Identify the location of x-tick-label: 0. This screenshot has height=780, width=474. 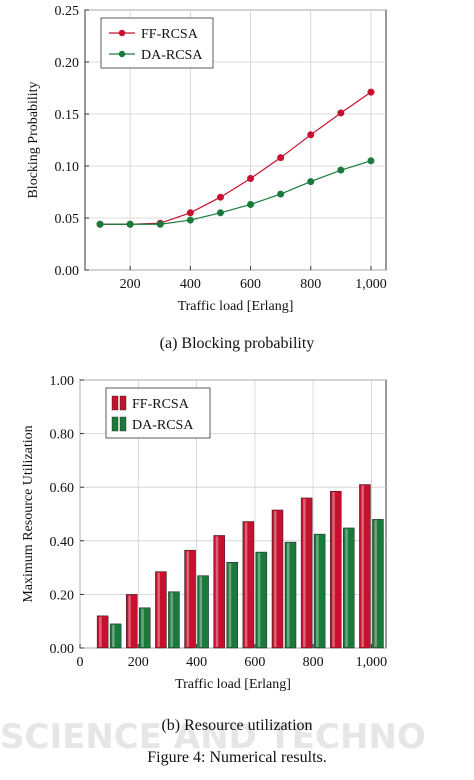
(80, 662).